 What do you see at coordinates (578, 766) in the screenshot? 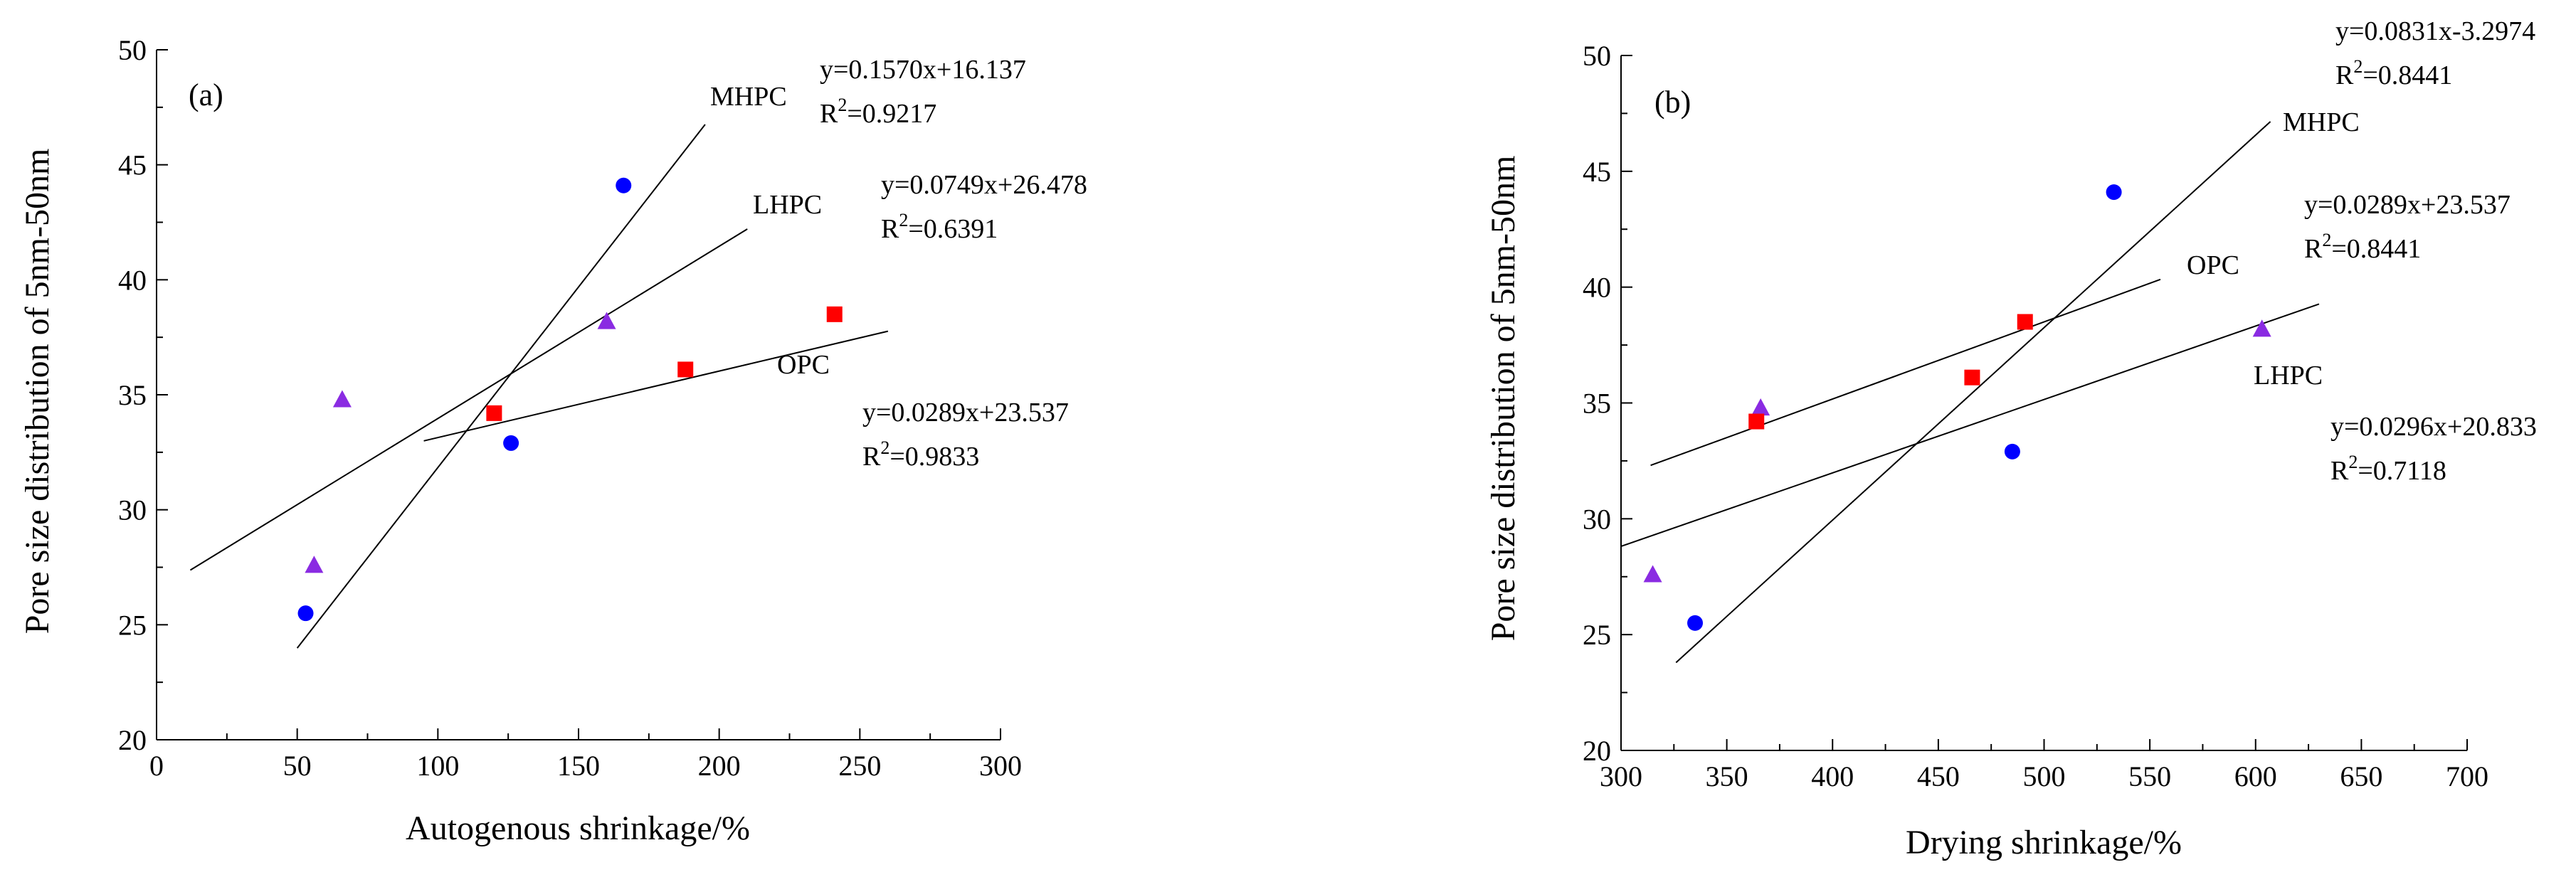
I see `x-tick-label: 150` at bounding box center [578, 766].